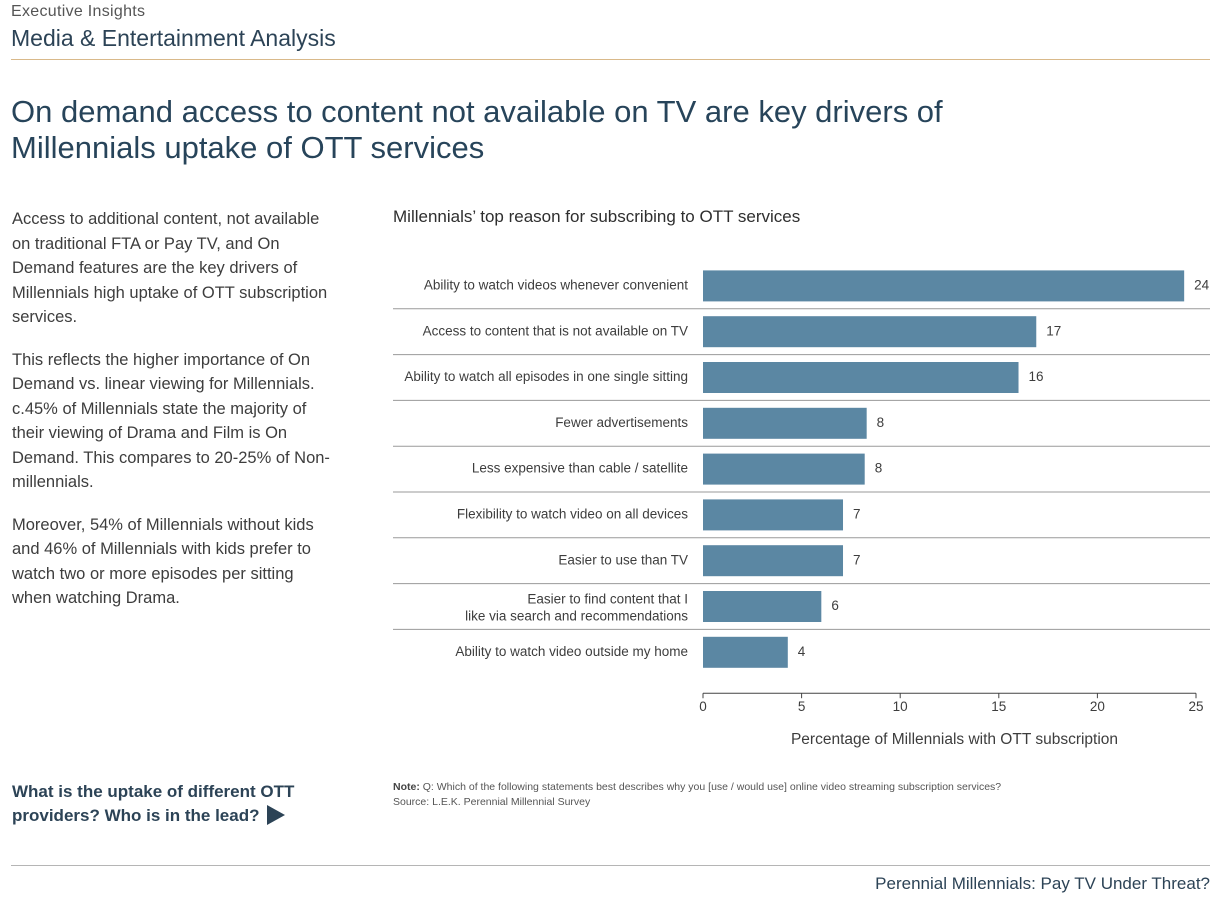  Describe the element at coordinates (900, 706) in the screenshot. I see `x-tick-label: 10` at that location.